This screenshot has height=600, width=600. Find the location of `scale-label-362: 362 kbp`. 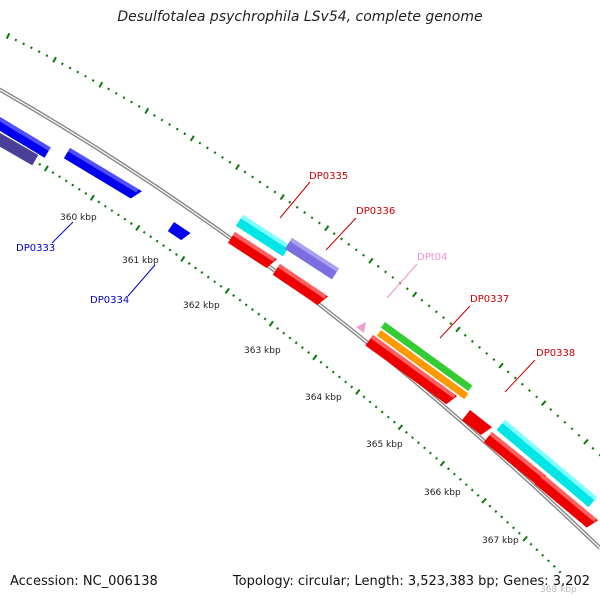

scale-label-362: 362 kbp is located at coordinates (201, 306).